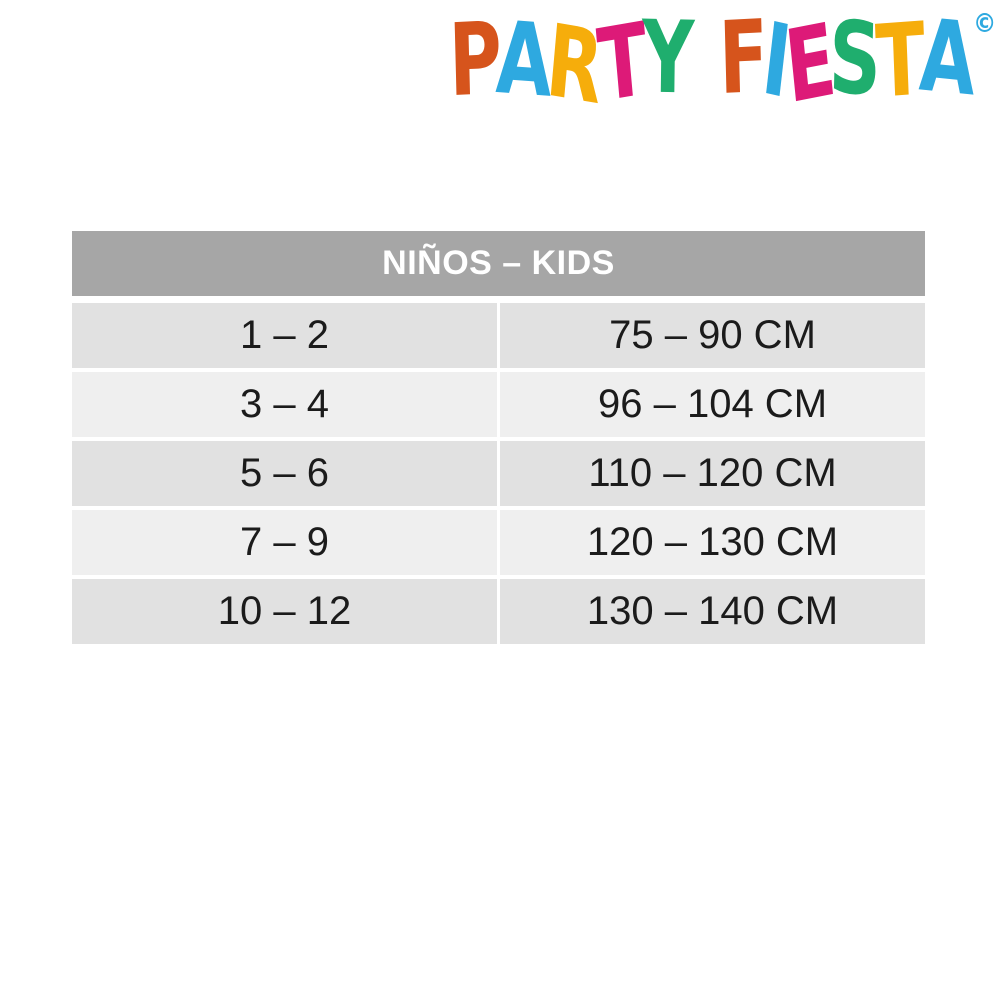 The image size is (1000, 1000). What do you see at coordinates (984, 24) in the screenshot?
I see `copyright-icon: ©` at bounding box center [984, 24].